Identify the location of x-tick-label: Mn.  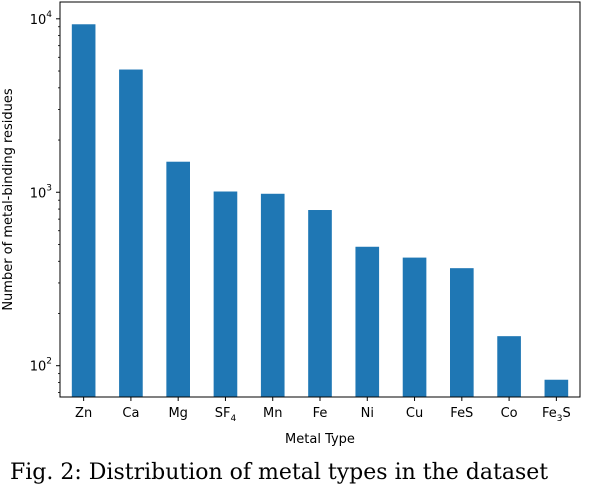
(272, 413).